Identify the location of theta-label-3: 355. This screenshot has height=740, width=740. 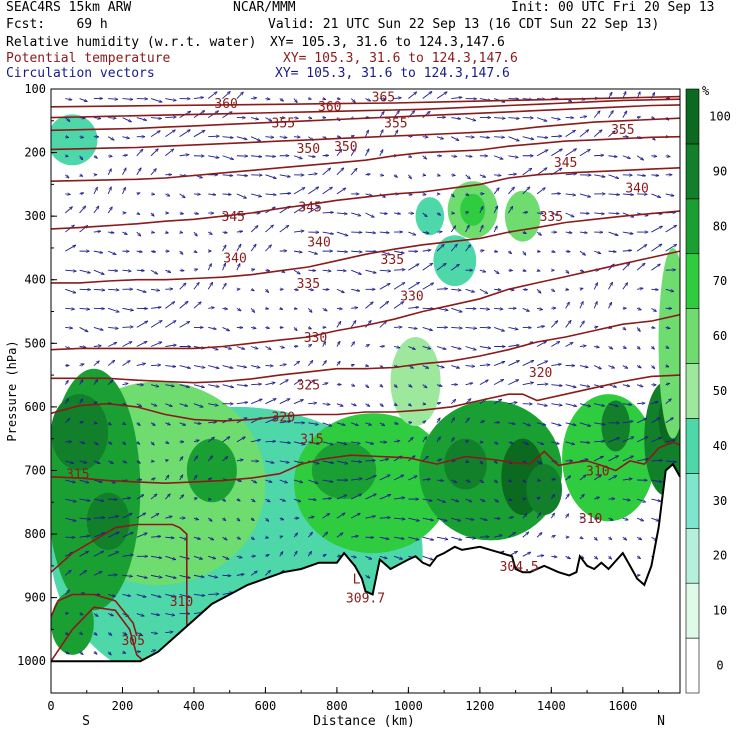
(283, 124).